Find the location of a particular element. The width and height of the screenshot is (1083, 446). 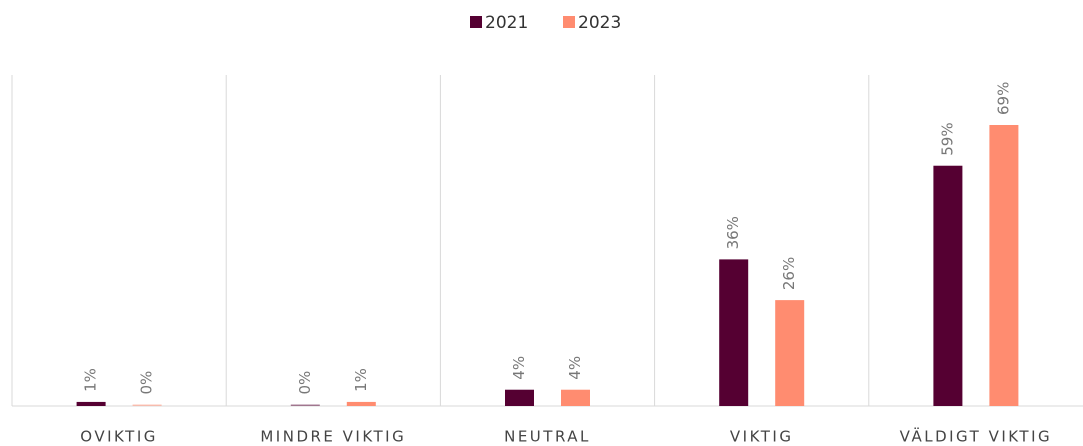

x-tick-label: MINDRE VIKTIG is located at coordinates (333, 437).